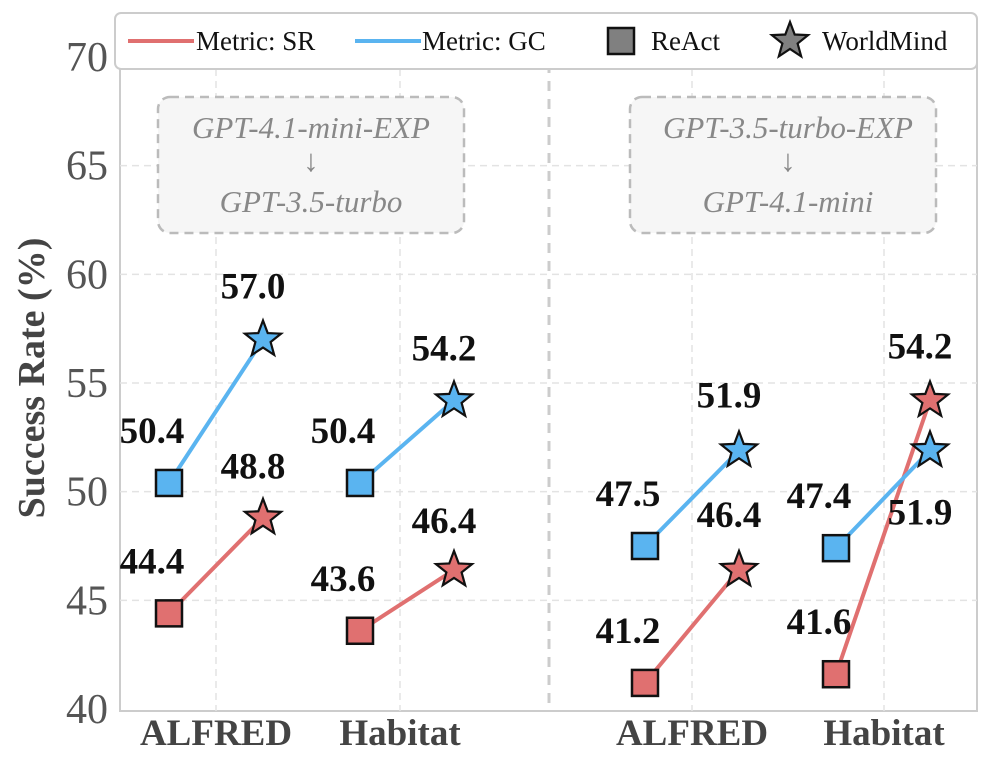 Image resolution: width=997 pixels, height=766 pixels. I want to click on annotation-to: GPT-3.5-turbo, so click(311, 201).